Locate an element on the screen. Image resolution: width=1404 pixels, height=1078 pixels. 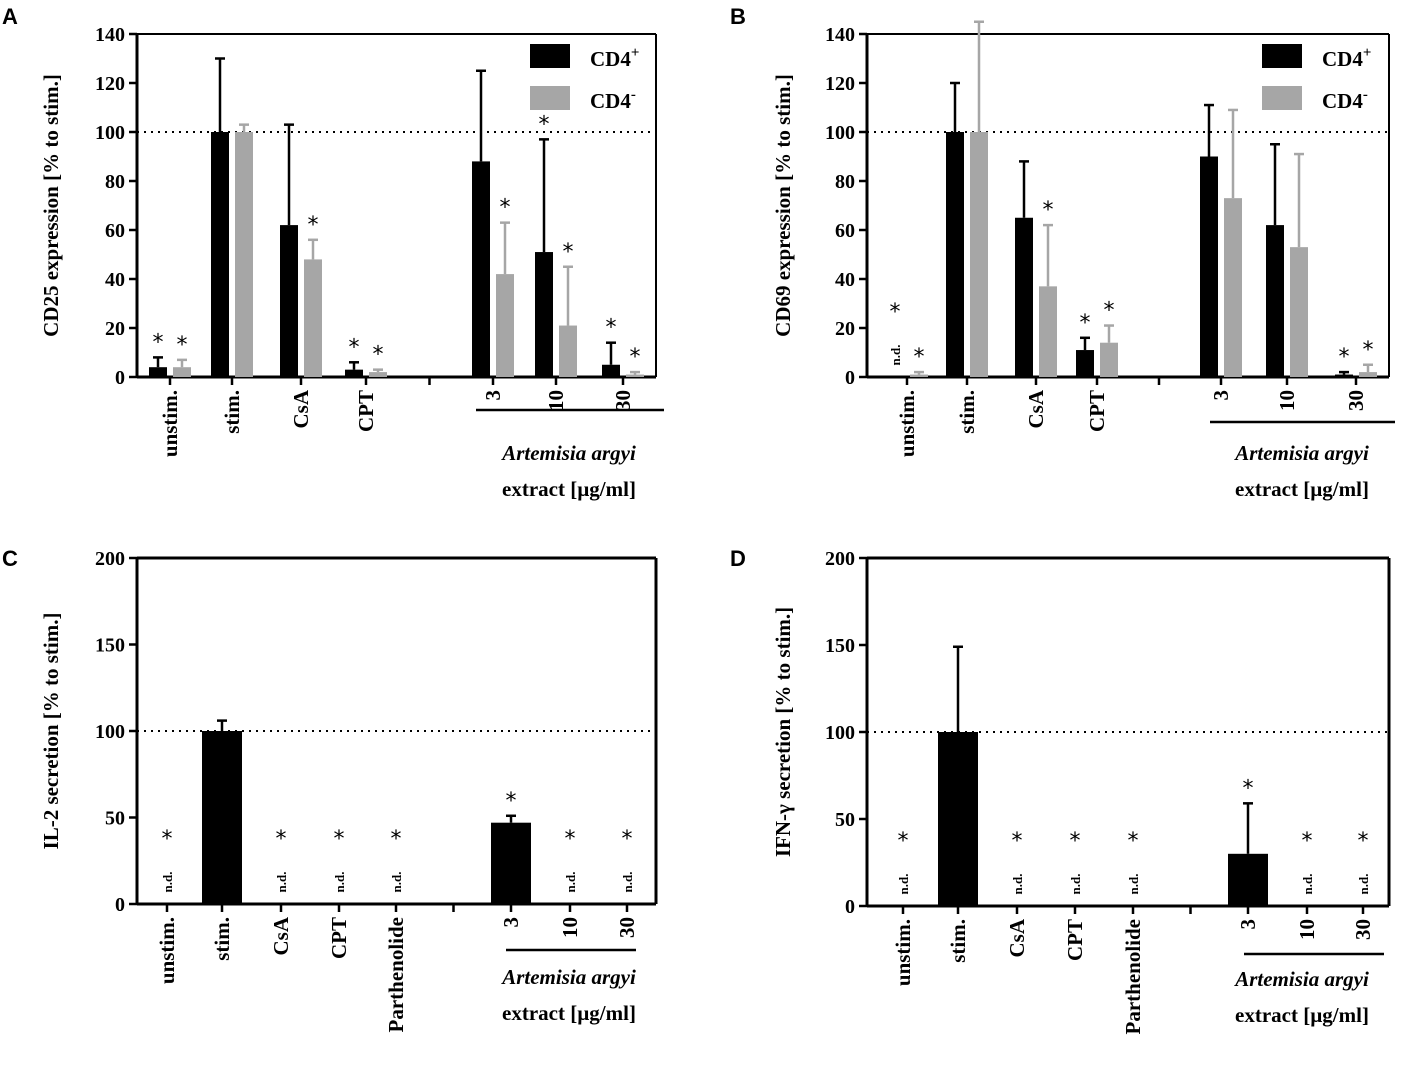
x-tick-label: 3 is located at coordinates (493, 395).